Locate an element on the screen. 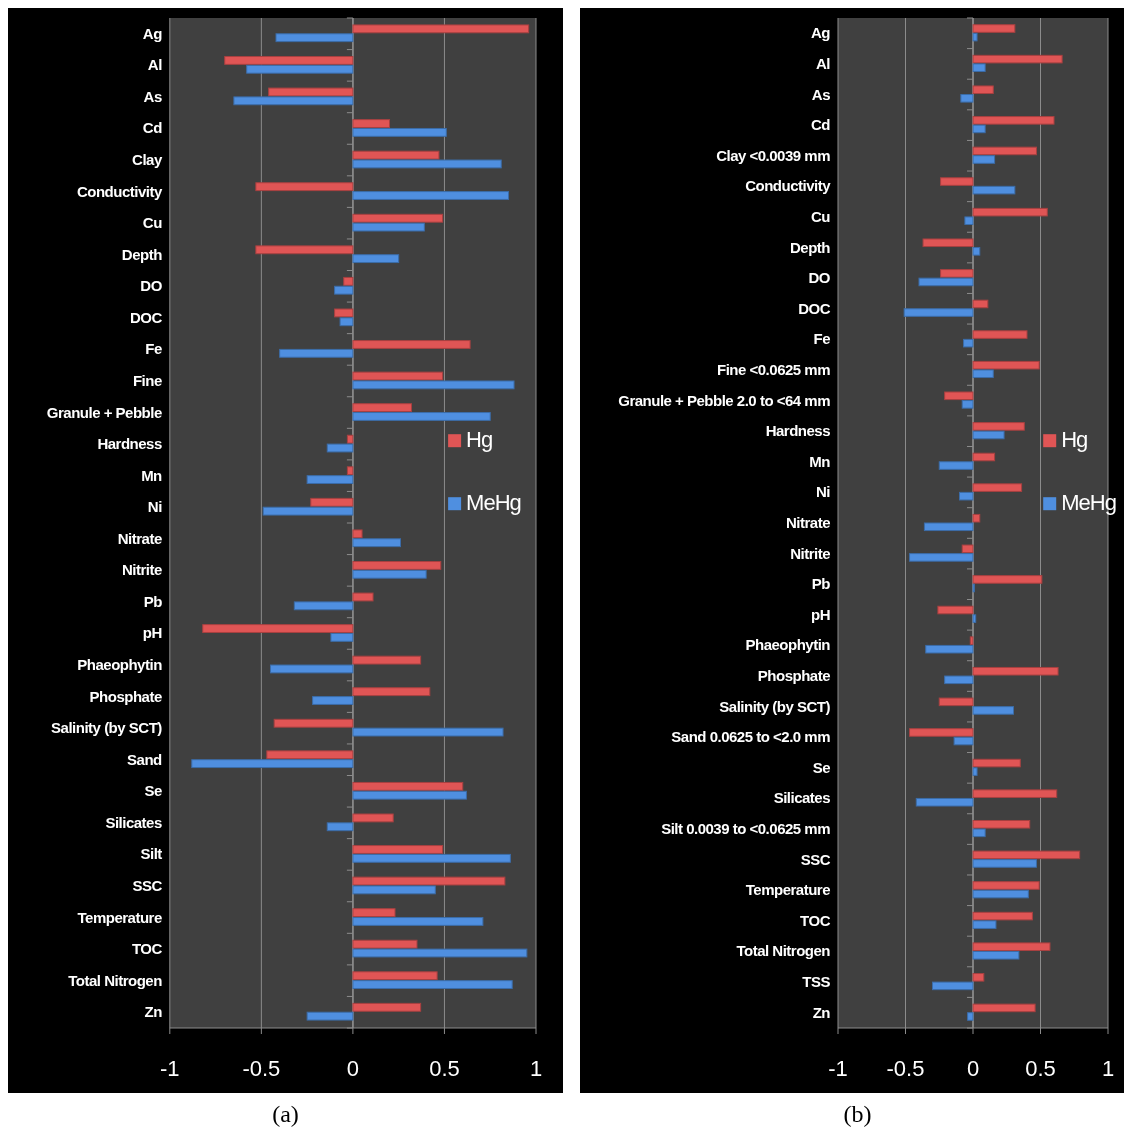 This screenshot has width=1124, height=1133. y-tick-label: Pb is located at coordinates (821, 584).